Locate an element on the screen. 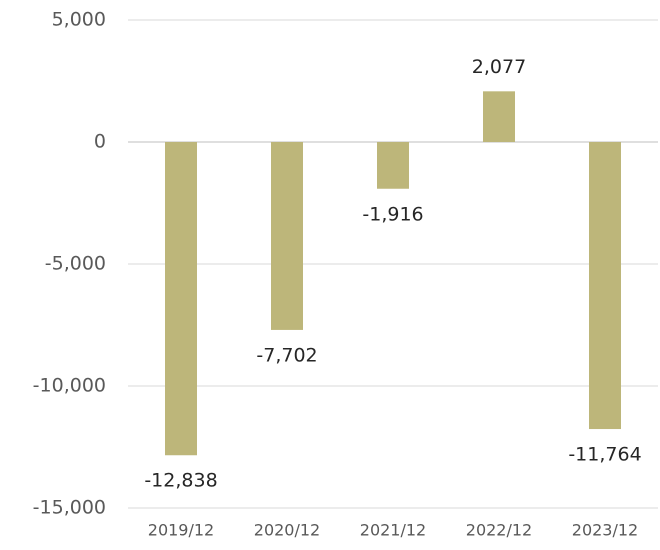 This screenshot has height=550, width=660. value-label: -7,702 is located at coordinates (286, 355).